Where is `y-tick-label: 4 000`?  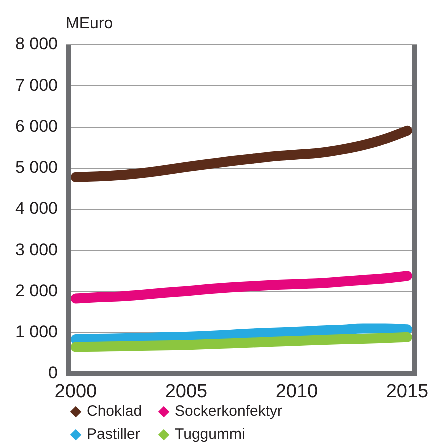 y-tick-label: 4 000 is located at coordinates (36, 208).